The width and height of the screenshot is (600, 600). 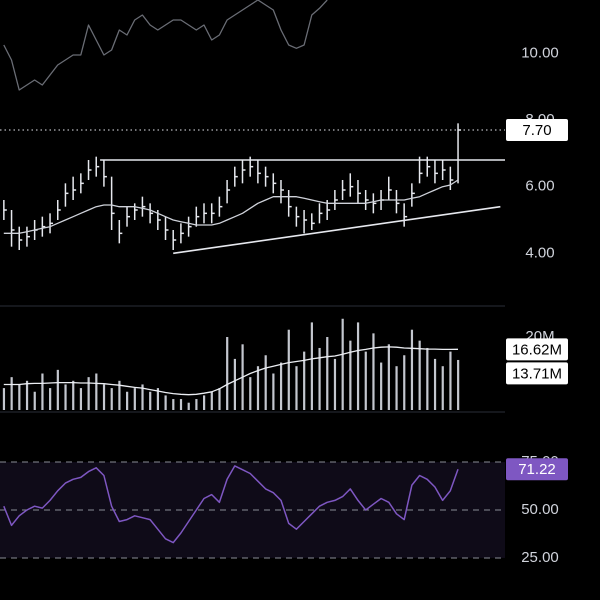 I want to click on value-label: 71.22, so click(x=537, y=469).